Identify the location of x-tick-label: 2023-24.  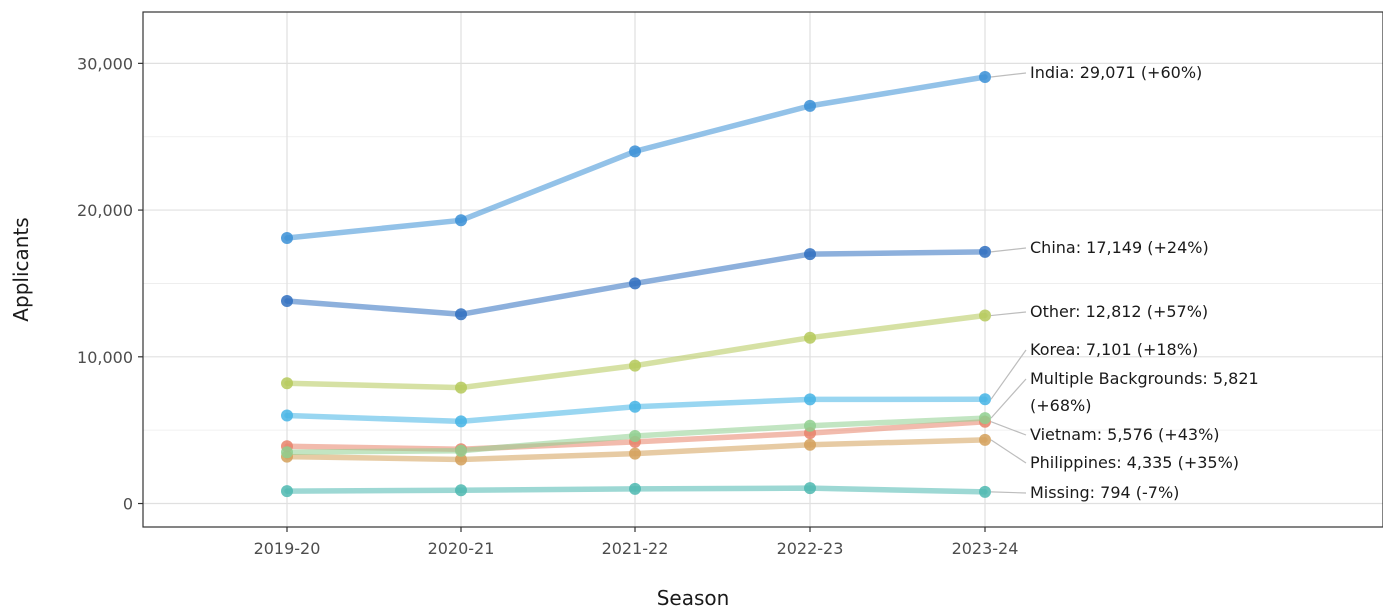
(985, 548).